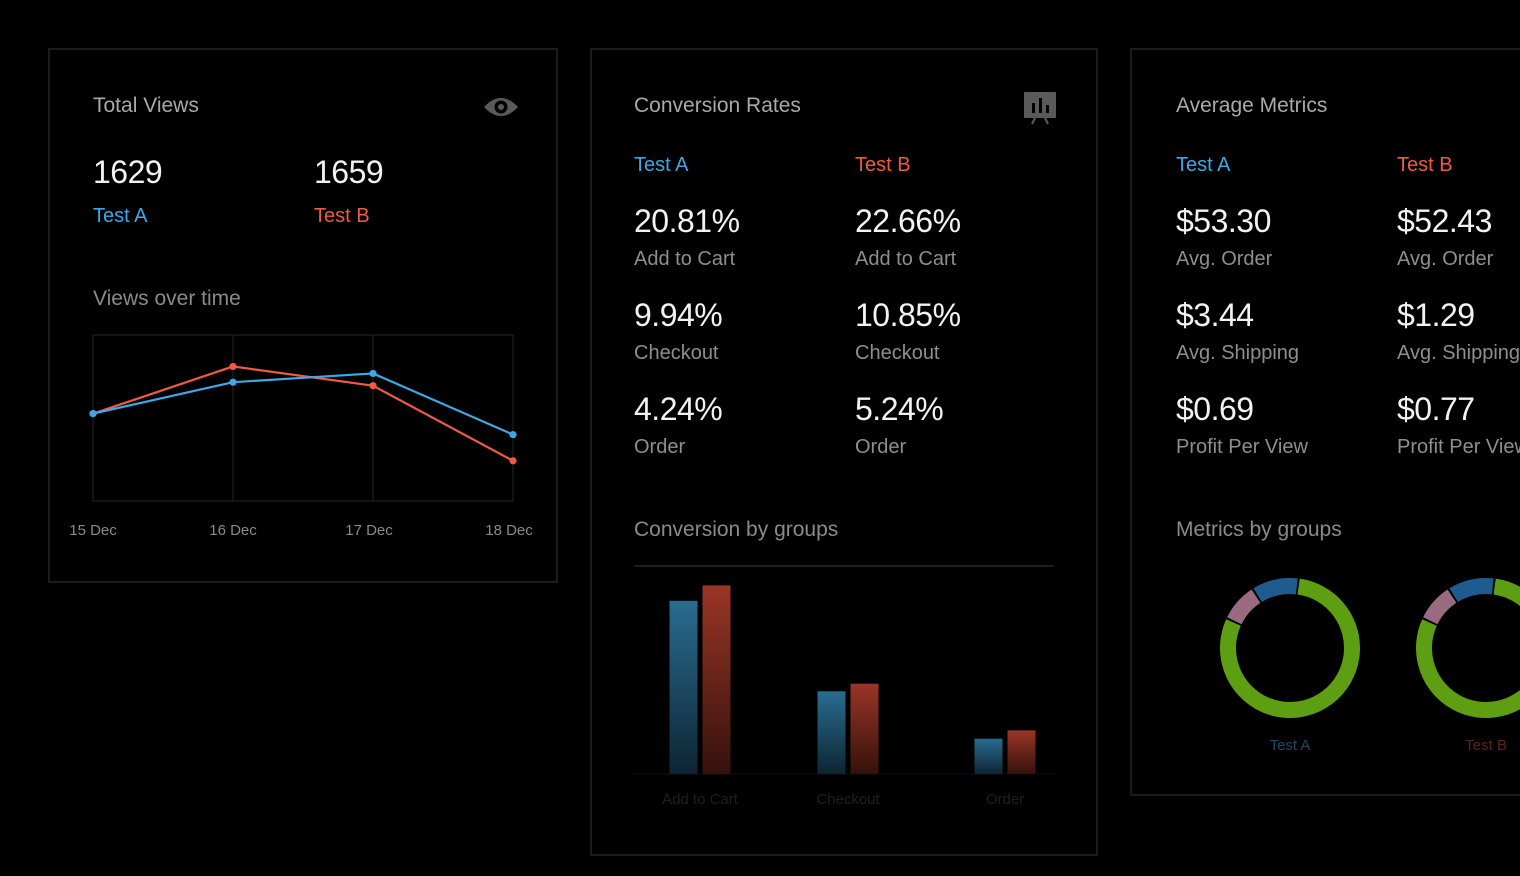  Describe the element at coordinates (906, 259) in the screenshot. I see `conversion-b-add-to-cart-label: Add to Cart` at that location.